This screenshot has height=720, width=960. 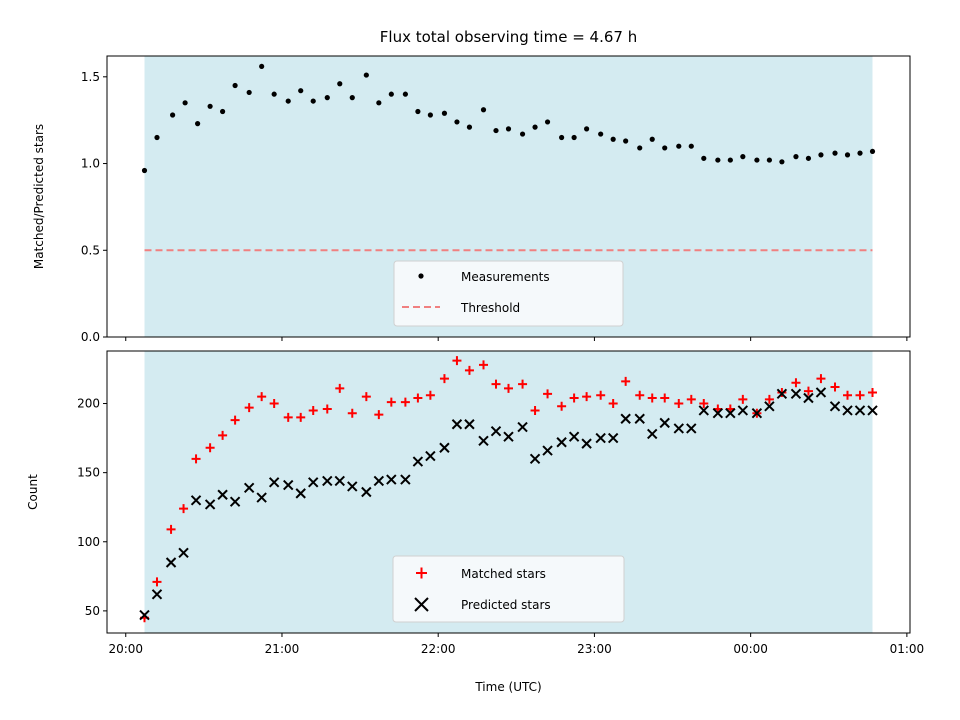 What do you see at coordinates (503, 574) in the screenshot?
I see `legend-matched-label: Matched stars` at bounding box center [503, 574].